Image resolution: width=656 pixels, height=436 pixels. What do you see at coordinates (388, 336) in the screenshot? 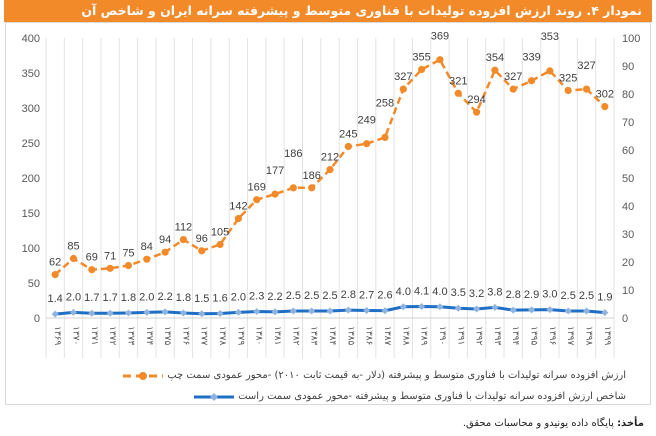
I see `x-tick-label: ۱۳۸۷` at bounding box center [388, 336].